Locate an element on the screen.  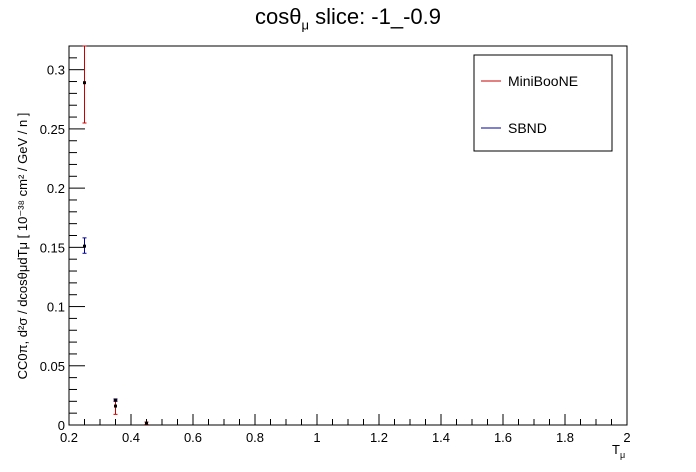
x-tick-label: 0.2 is located at coordinates (69, 437).